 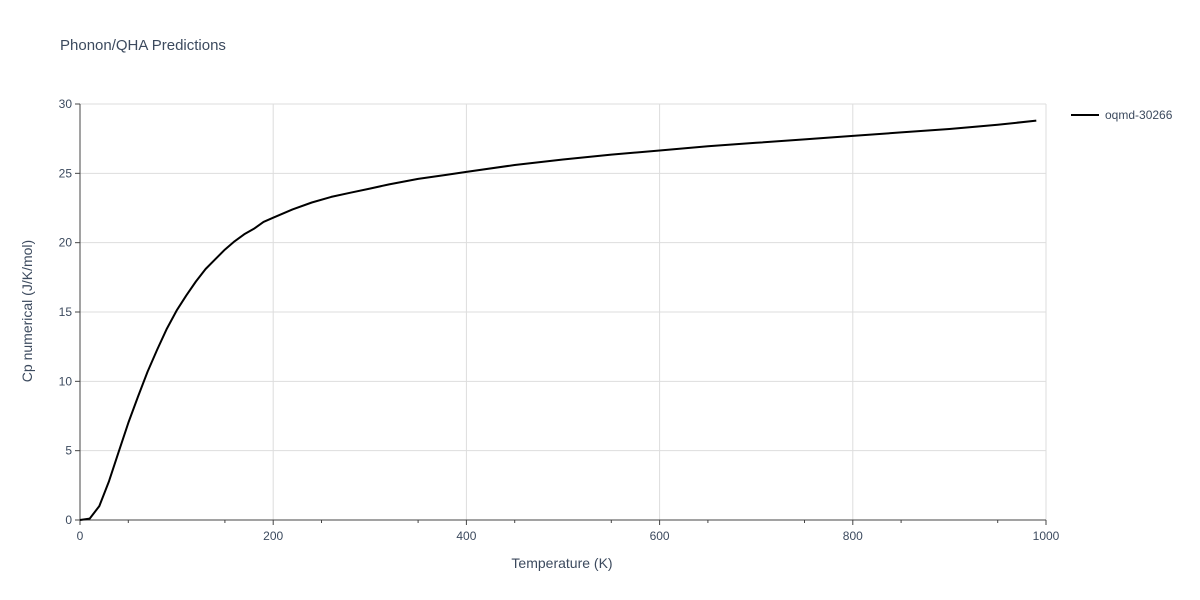 I want to click on y-tick-label: 30, so click(x=66, y=104).